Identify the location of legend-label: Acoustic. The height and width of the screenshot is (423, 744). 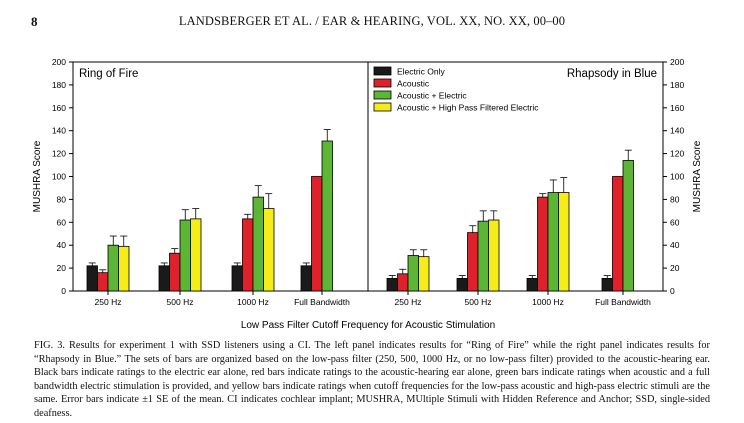
(413, 84).